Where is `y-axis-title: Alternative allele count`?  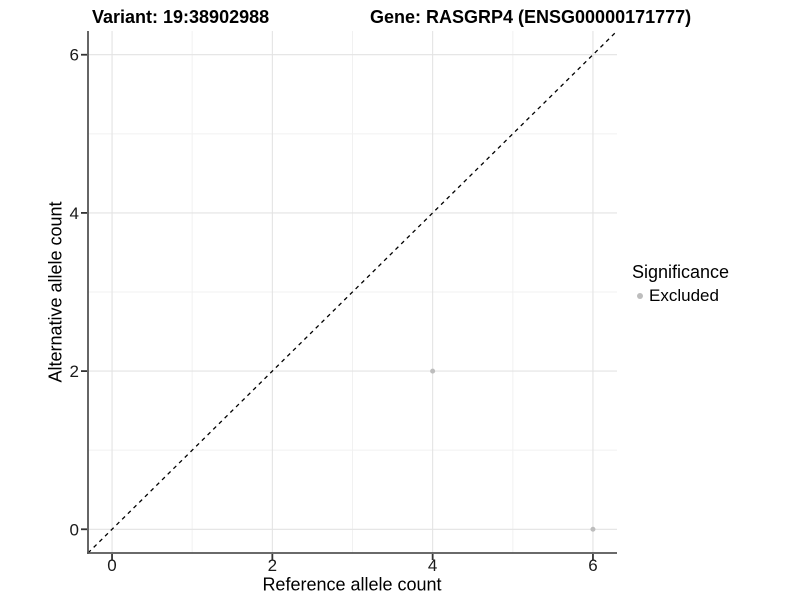 y-axis-title: Alternative allele count is located at coordinates (55, 292).